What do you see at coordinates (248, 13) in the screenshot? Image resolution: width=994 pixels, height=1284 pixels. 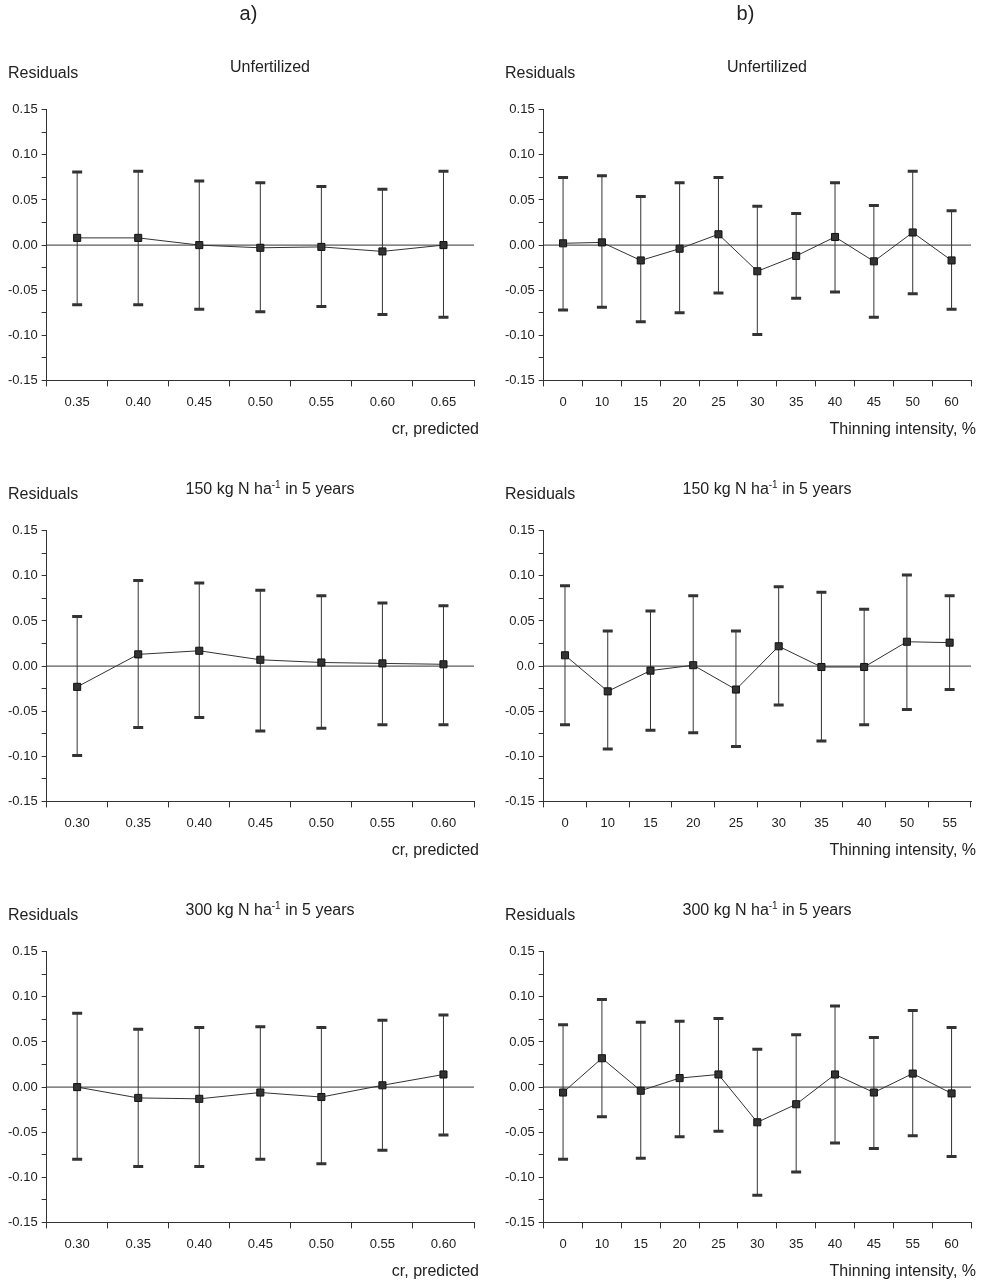 I see `text: a)` at bounding box center [248, 13].